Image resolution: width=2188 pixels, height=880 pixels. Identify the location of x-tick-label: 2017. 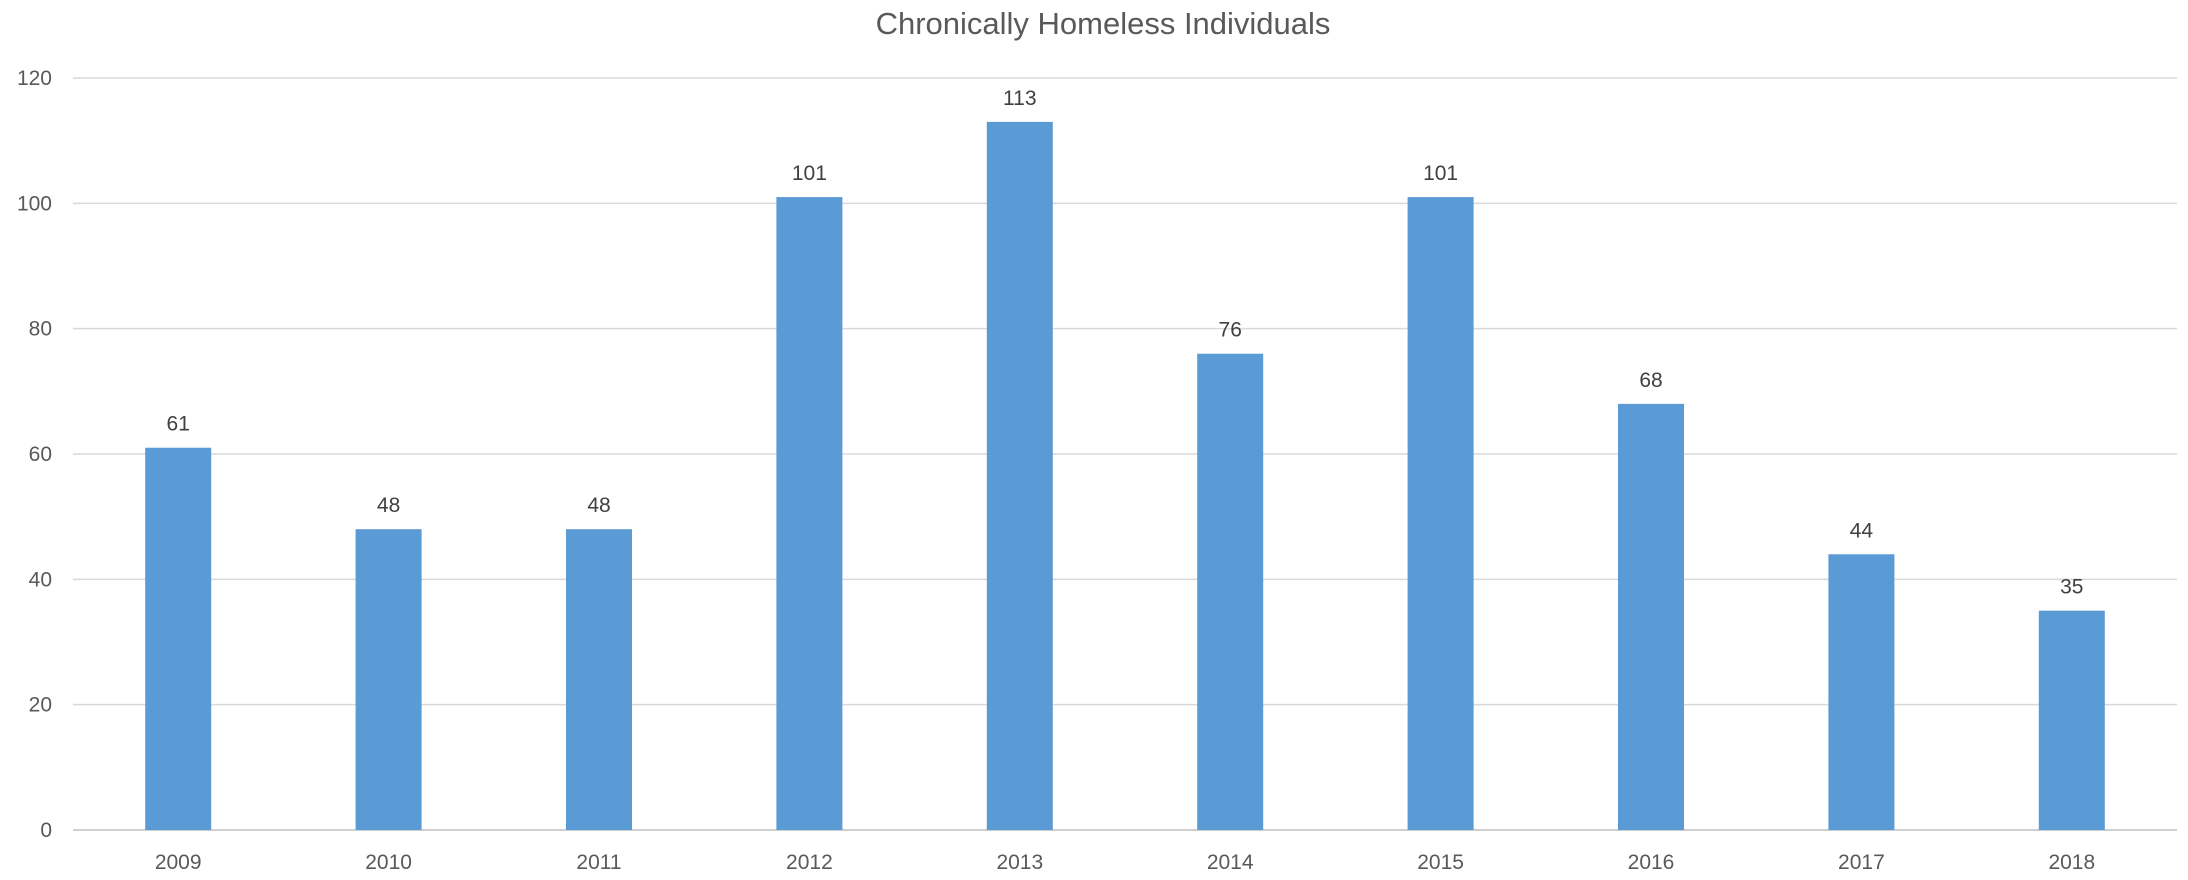
(1861, 862).